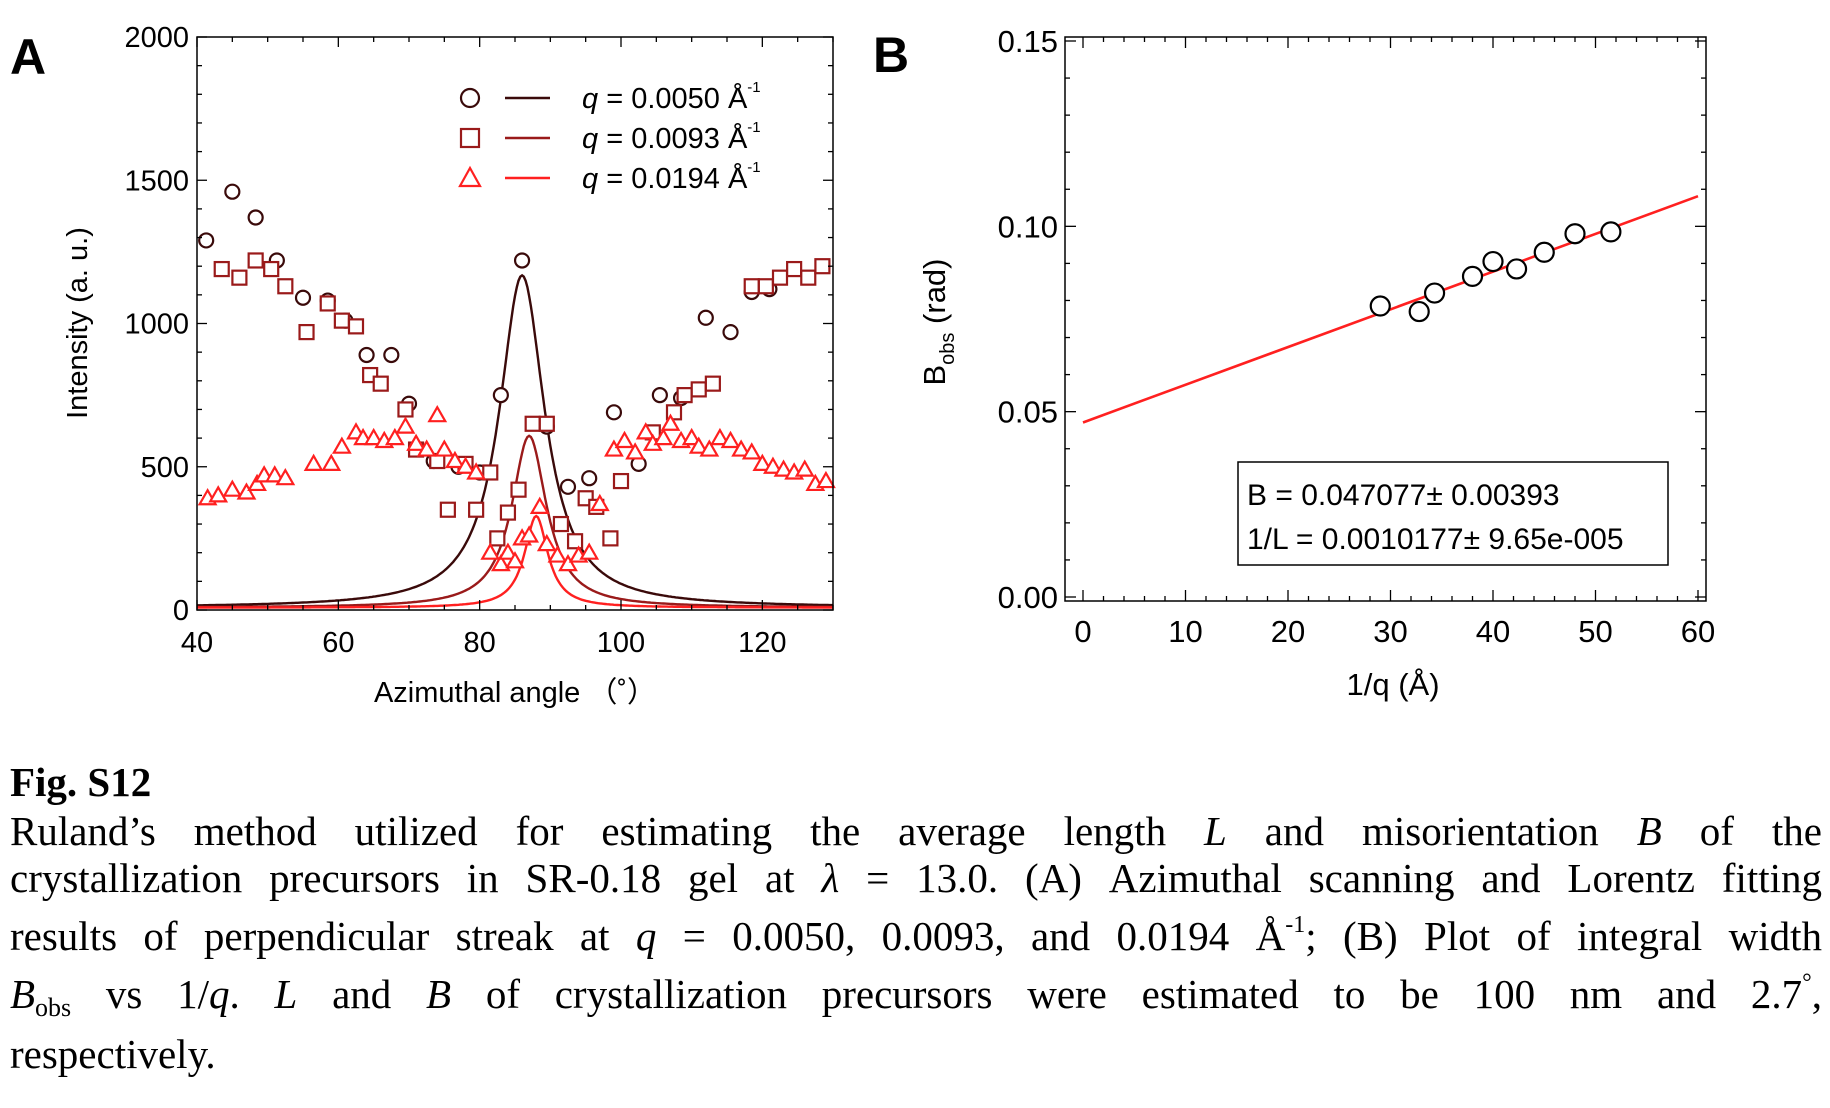  Describe the element at coordinates (1185, 631) in the screenshot. I see `panel-b-x-tick-label: 10` at that location.